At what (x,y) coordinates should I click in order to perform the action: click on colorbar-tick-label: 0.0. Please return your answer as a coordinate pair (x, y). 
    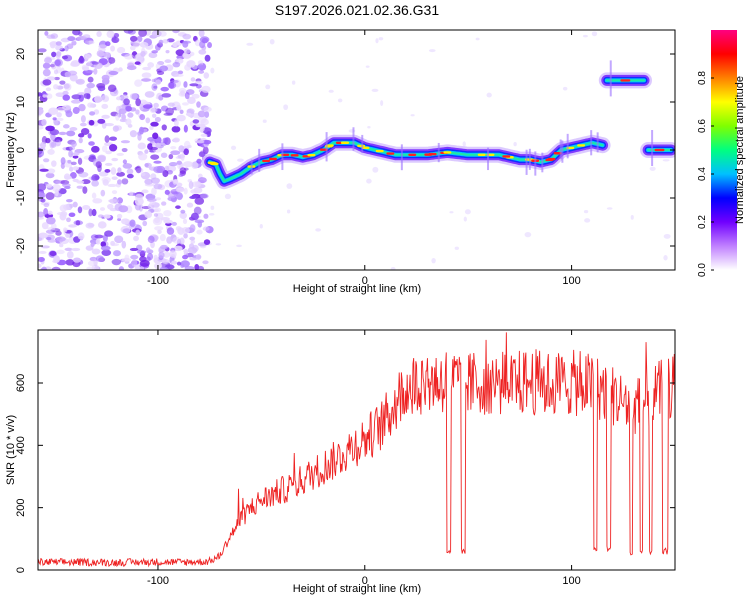
    Looking at the image, I should click on (702, 270).